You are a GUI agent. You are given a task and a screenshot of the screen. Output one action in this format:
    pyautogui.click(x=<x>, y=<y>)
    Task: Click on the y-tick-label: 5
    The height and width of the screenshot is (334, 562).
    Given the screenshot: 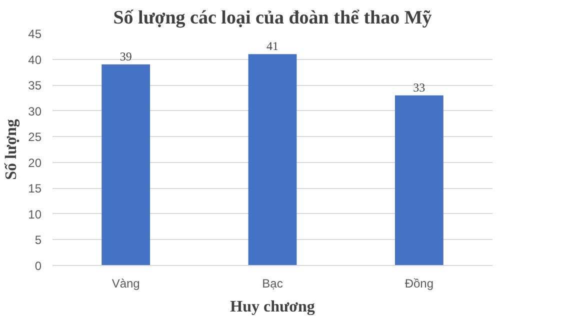 What is the action you would take?
    pyautogui.click(x=38, y=240)
    